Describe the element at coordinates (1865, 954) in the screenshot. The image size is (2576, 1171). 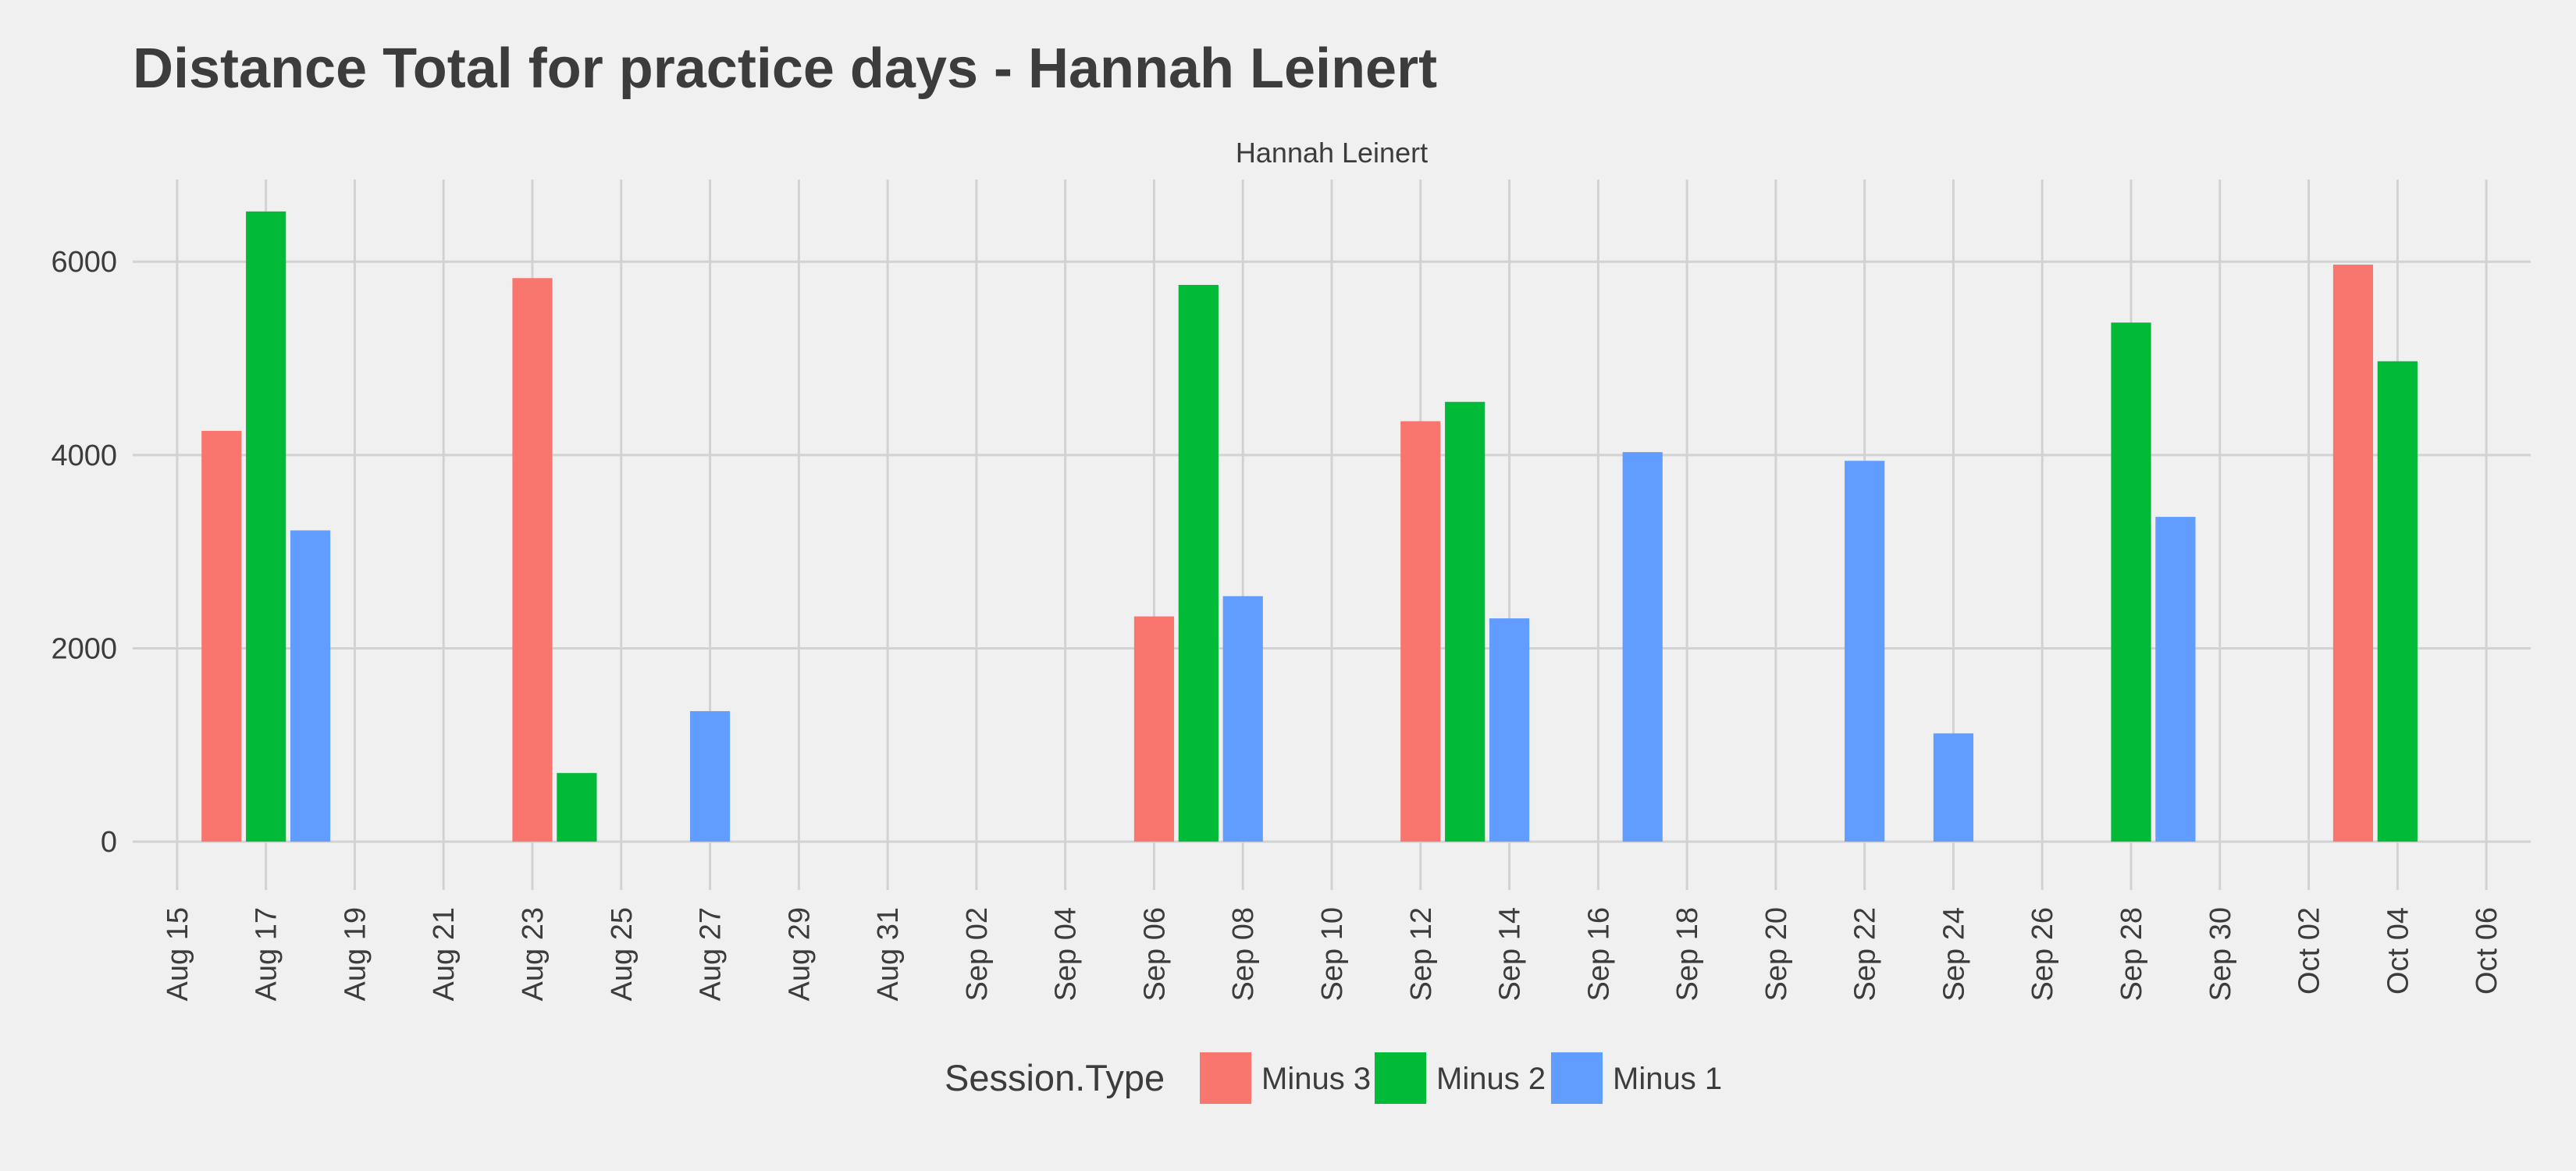
I see `x-tick-label: Sep 22` at that location.